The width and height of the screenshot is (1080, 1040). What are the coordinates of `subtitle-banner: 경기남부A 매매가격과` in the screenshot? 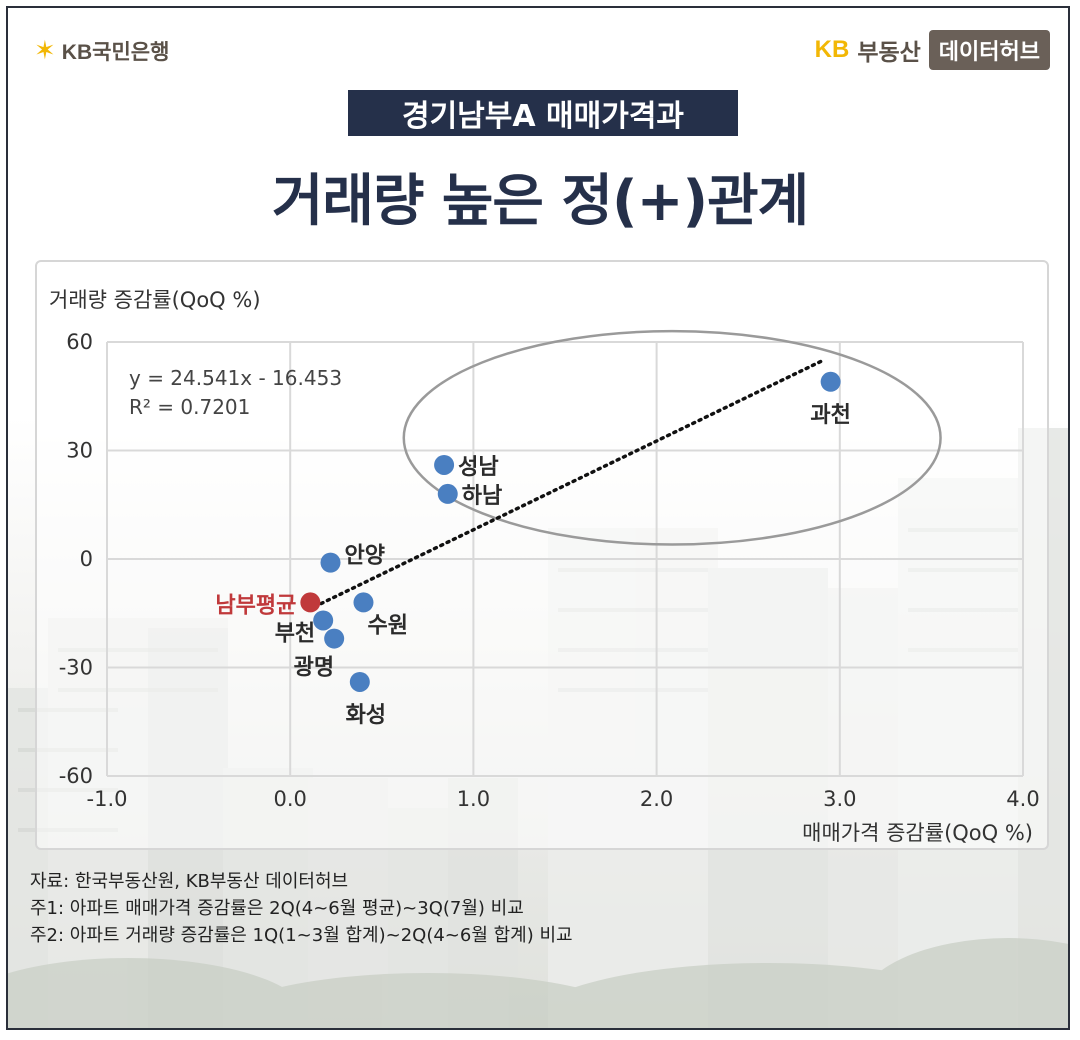 It's located at (543, 113).